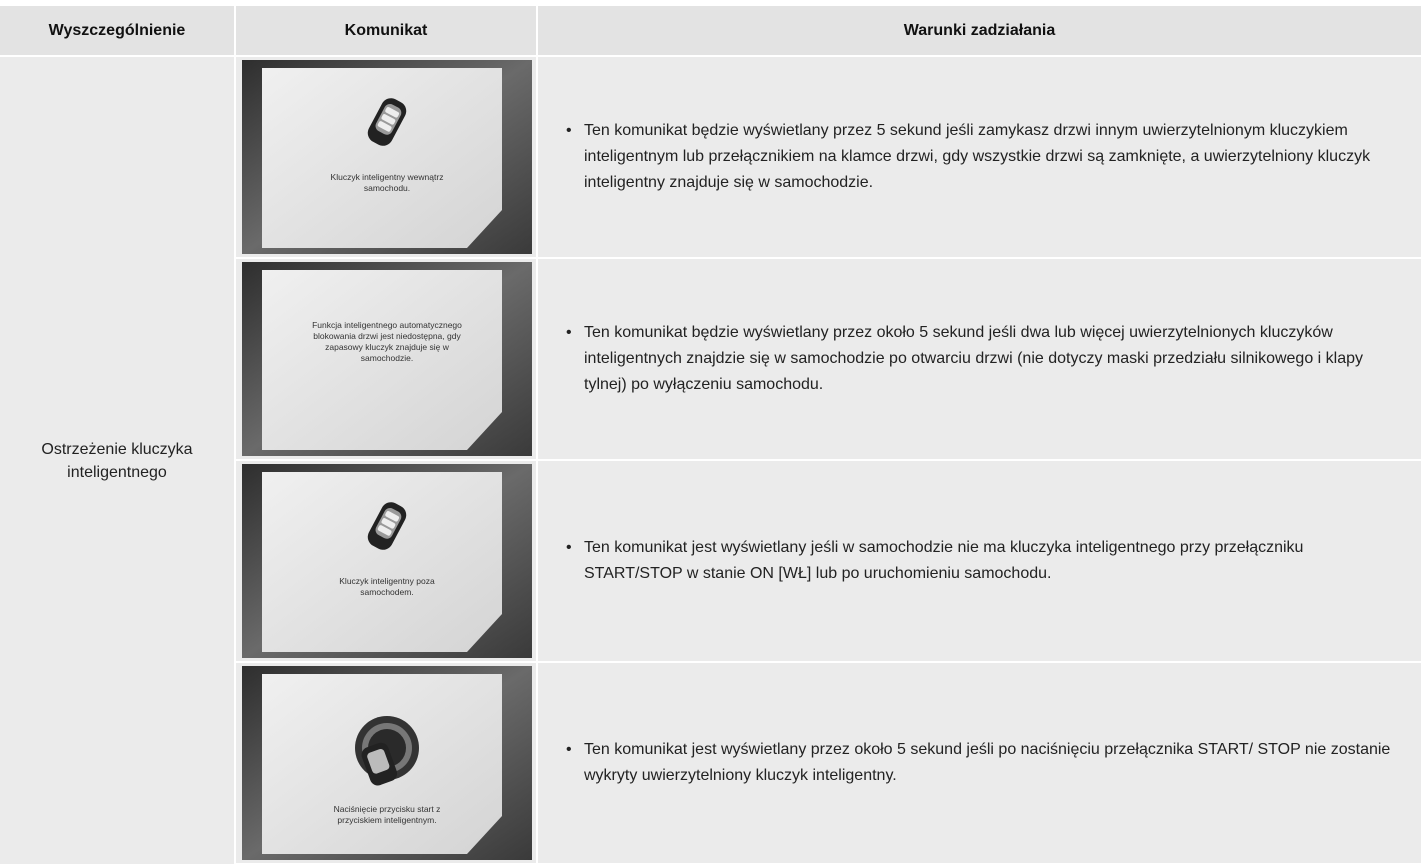  I want to click on item-label: Ostrzeżenie kluczyka inteligentnego, so click(117, 460).